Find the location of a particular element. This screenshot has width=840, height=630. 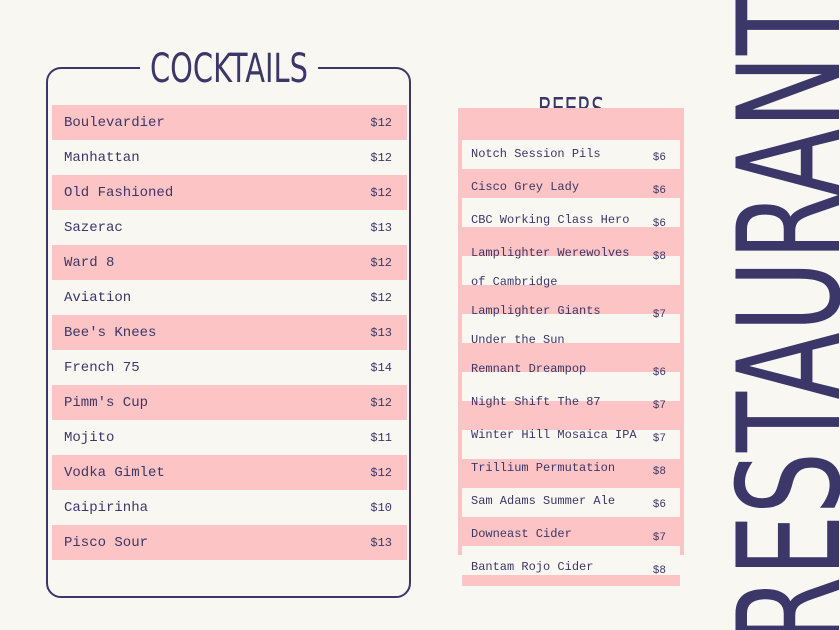

beer-row: Winter Hill Mosaica IPA $7 is located at coordinates (571, 437).